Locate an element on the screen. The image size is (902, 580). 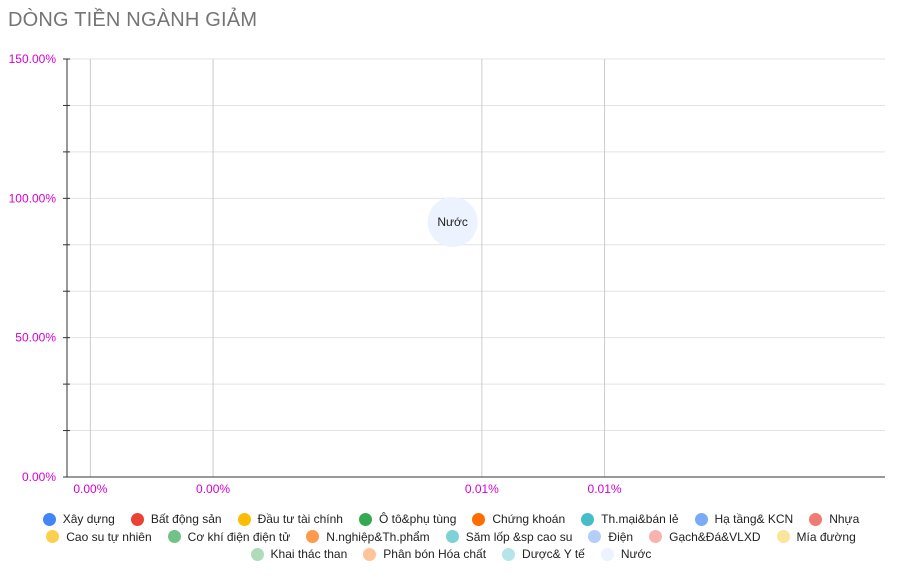
bubble-label: Nước is located at coordinates (452, 222).